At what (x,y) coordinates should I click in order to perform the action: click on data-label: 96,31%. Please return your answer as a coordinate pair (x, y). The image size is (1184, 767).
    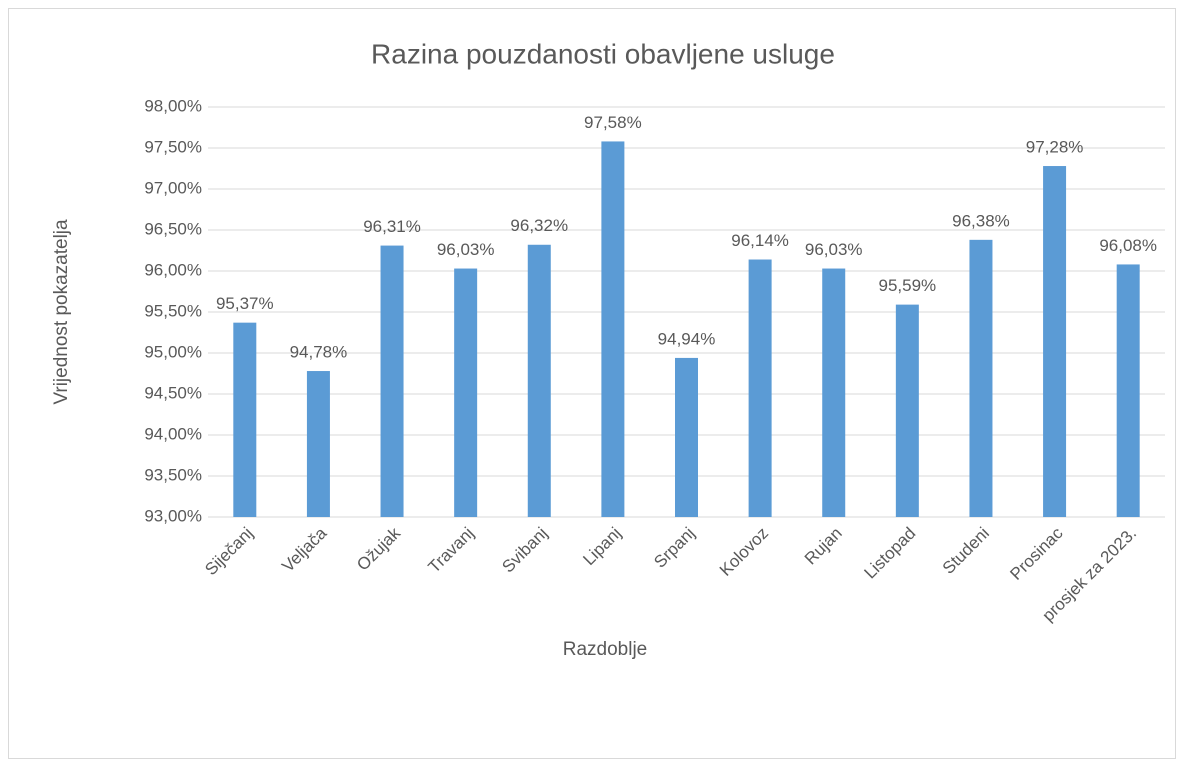
    Looking at the image, I should click on (392, 226).